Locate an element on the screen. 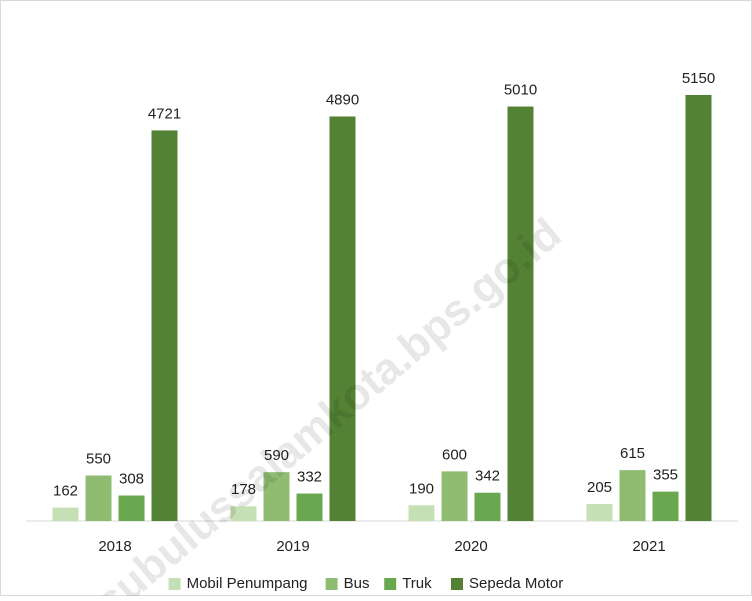 This screenshot has height=601, width=752. legend-label: Bus is located at coordinates (357, 583).